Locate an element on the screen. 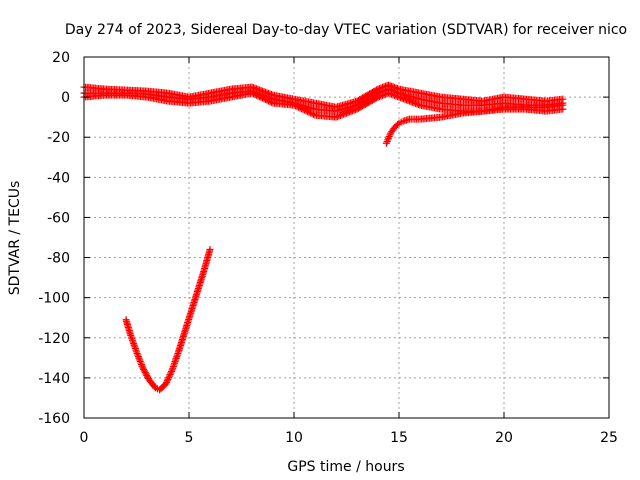 The image size is (640, 480). y-tick-label: -60 is located at coordinates (58, 218).